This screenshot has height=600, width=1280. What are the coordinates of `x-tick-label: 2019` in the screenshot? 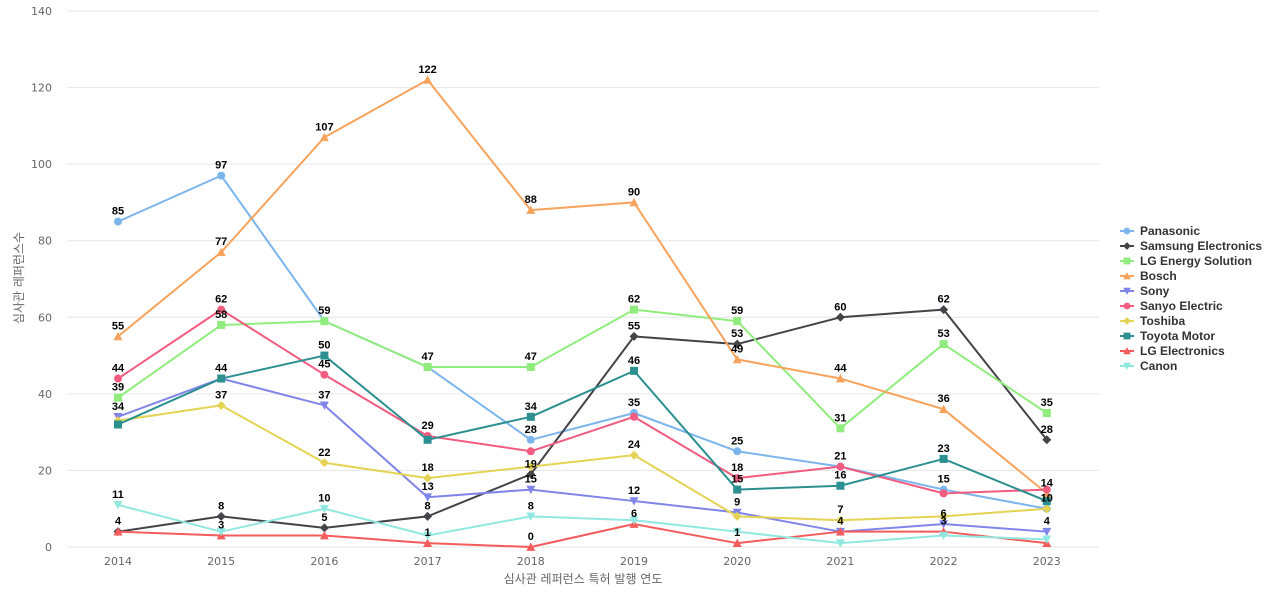 It's located at (634, 561).